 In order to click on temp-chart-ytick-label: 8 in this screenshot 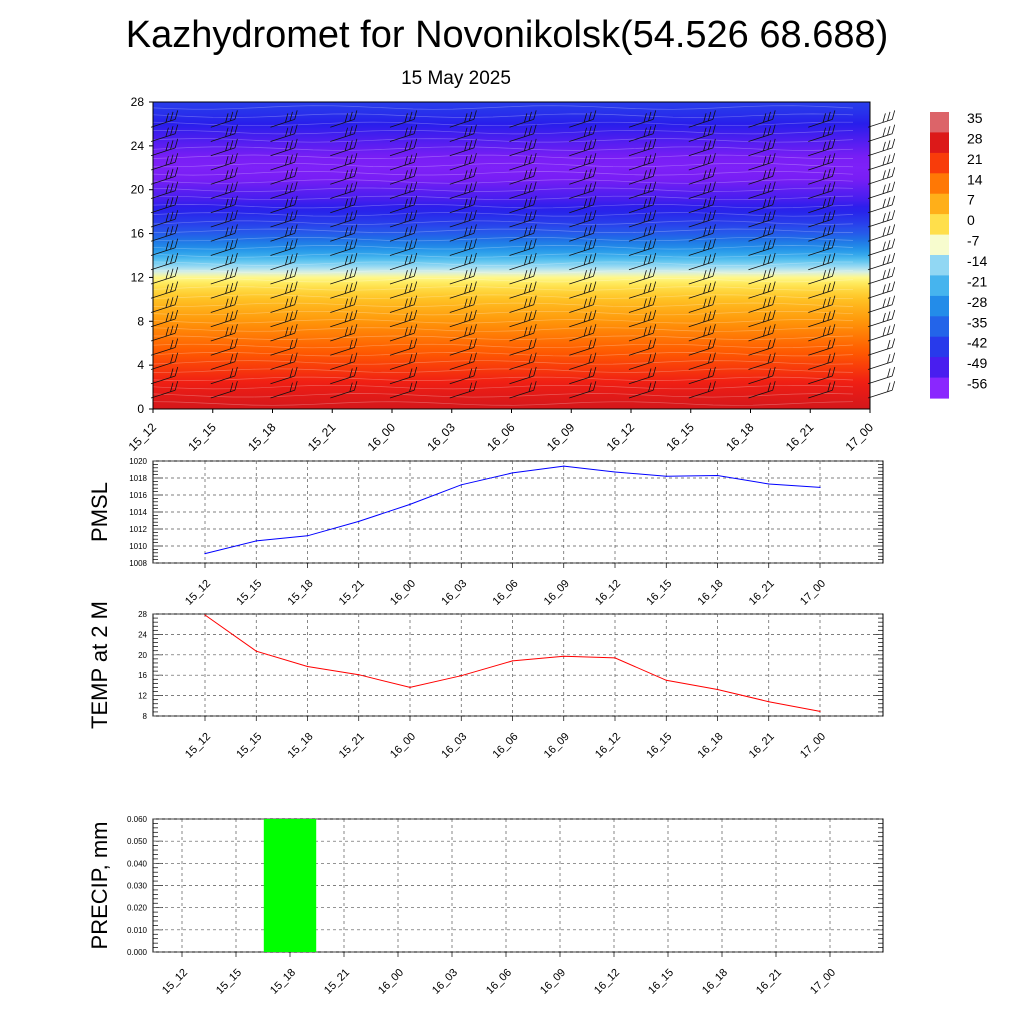, I will do `click(145, 716)`.